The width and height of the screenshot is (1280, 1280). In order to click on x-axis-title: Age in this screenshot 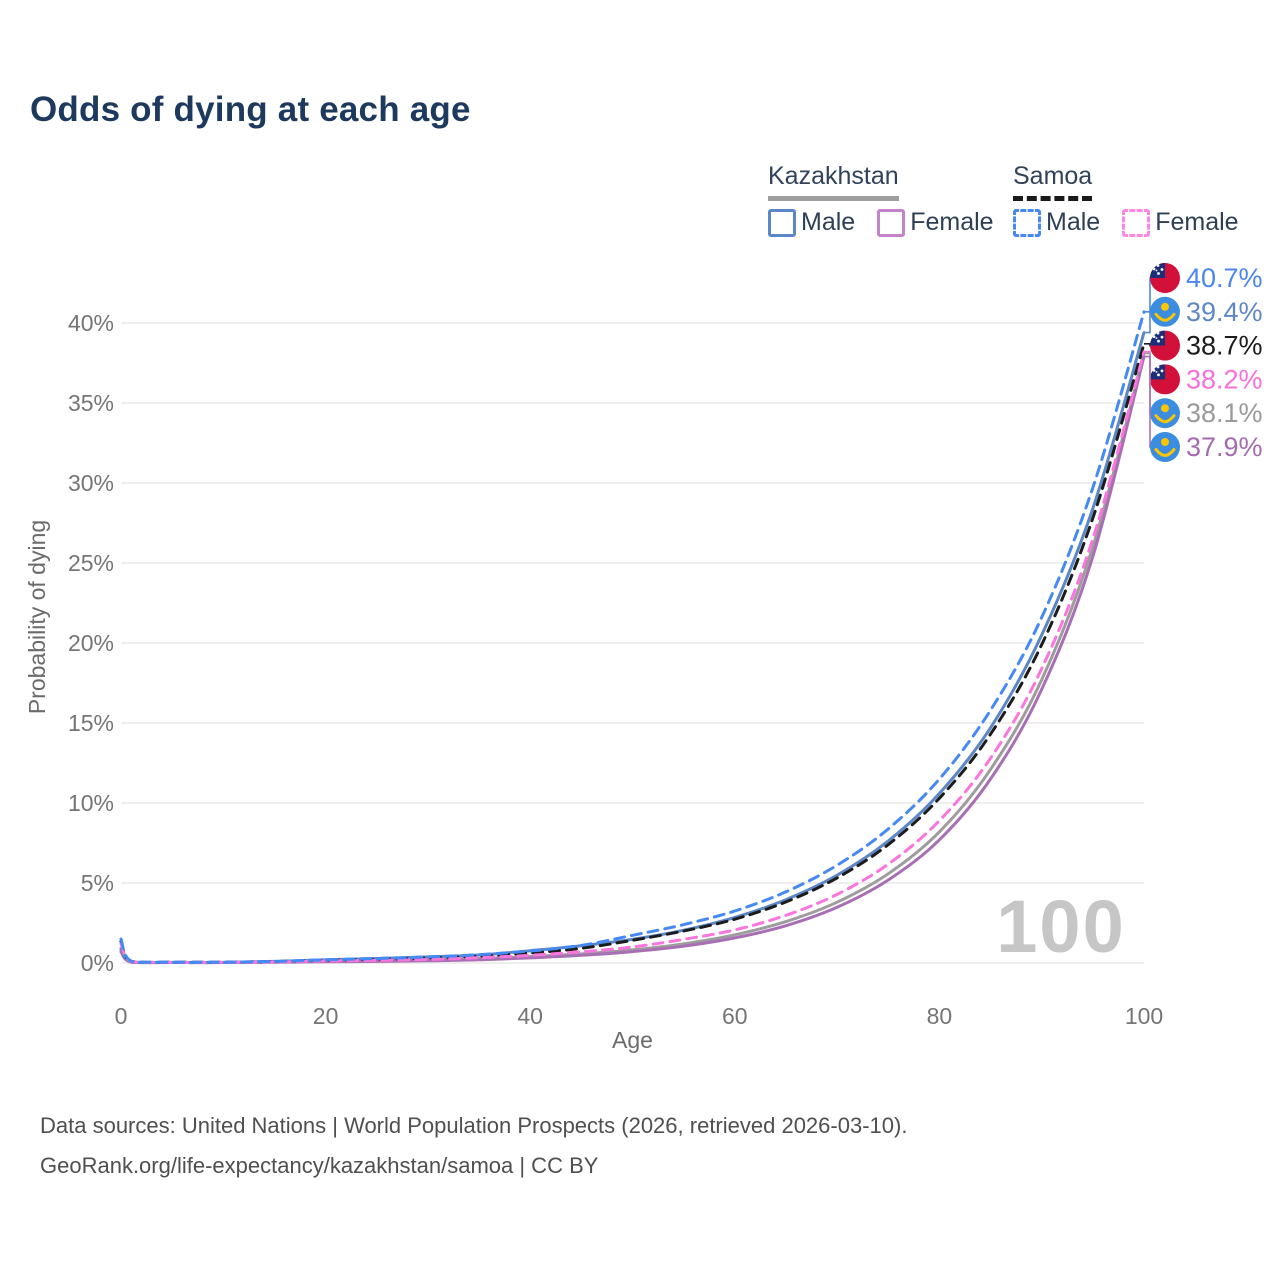, I will do `click(632, 1040)`.